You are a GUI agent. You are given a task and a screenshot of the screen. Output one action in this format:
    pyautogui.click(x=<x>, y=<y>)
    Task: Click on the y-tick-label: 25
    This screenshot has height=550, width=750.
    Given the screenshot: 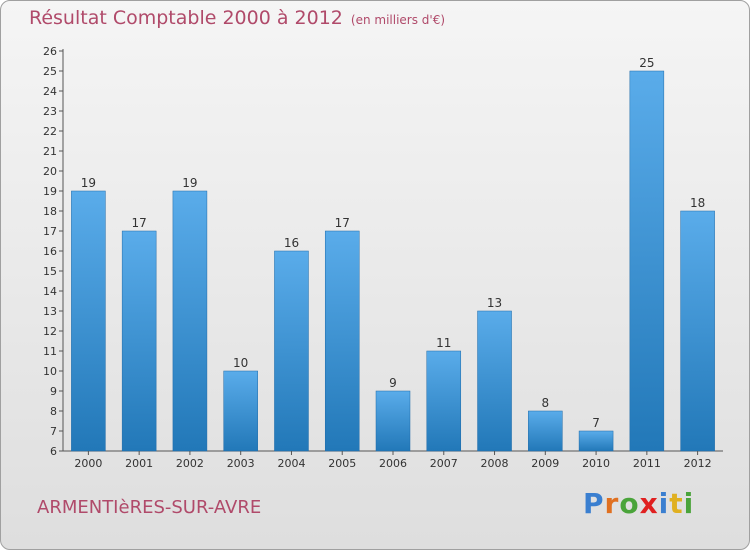 What is the action you would take?
    pyautogui.click(x=50, y=71)
    